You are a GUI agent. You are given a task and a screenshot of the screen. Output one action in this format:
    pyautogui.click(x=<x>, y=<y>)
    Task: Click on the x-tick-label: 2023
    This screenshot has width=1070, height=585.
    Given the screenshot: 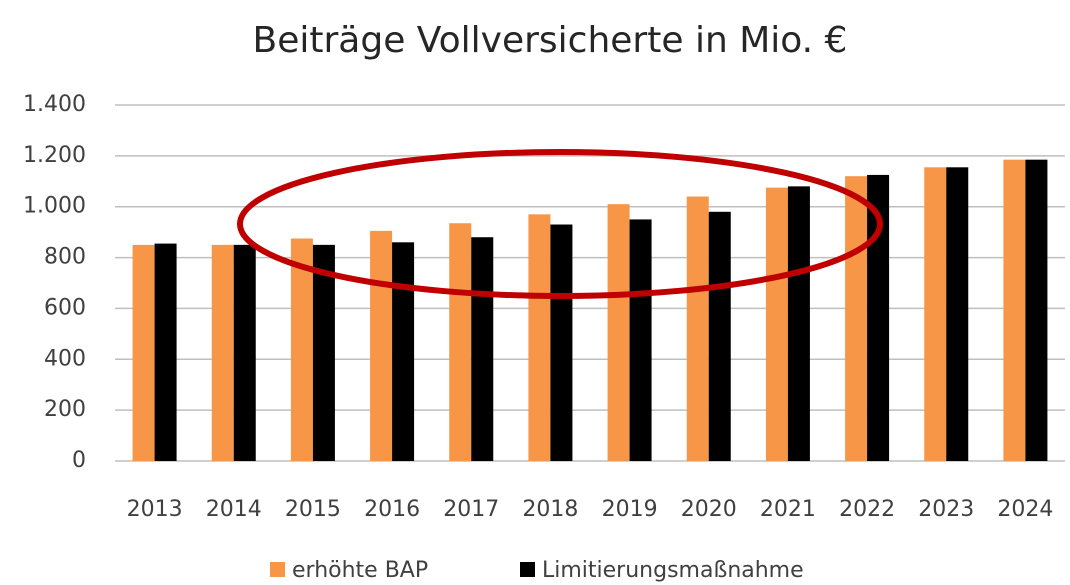 What is the action you would take?
    pyautogui.click(x=946, y=509)
    